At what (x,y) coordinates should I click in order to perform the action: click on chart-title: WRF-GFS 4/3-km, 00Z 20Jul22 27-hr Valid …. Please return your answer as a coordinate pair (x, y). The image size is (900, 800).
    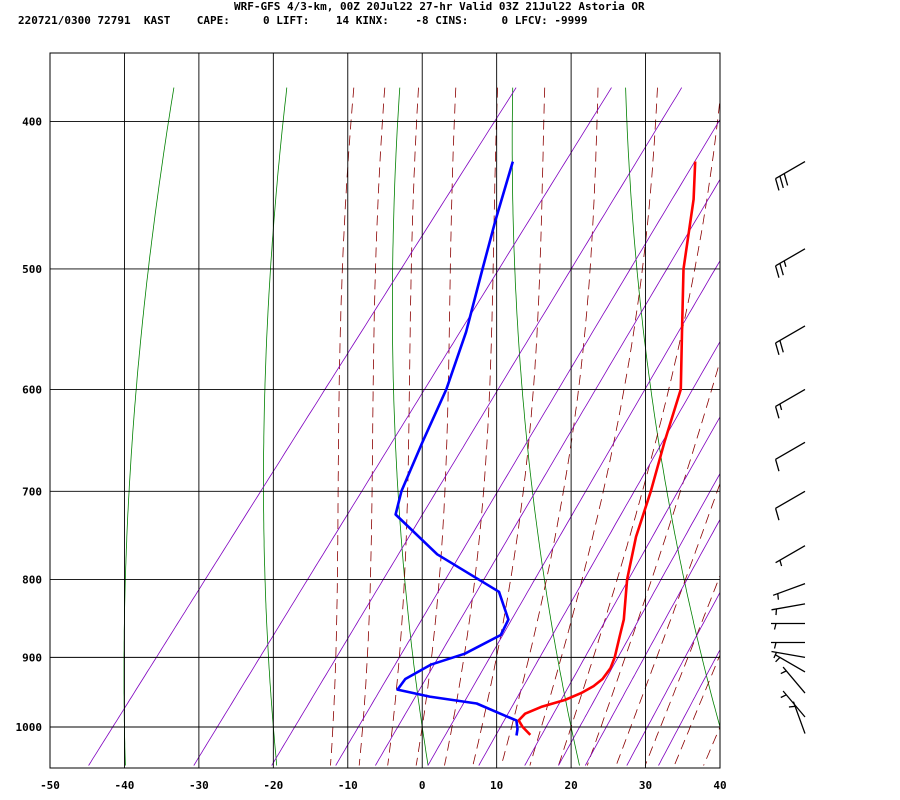
    Looking at the image, I should click on (439, 6).